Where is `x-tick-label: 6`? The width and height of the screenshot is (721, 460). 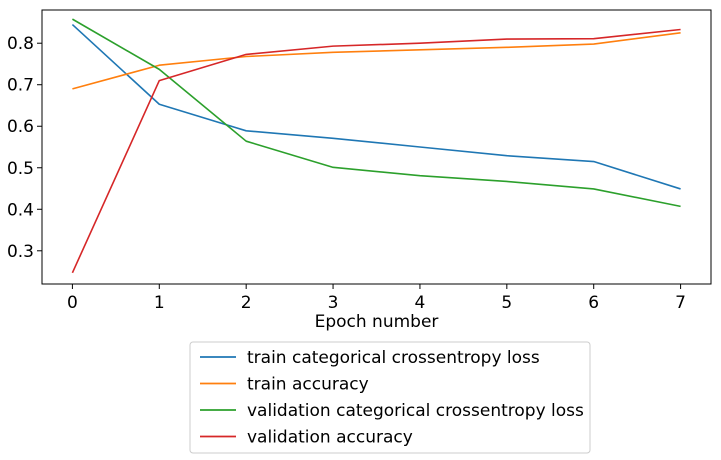
x-tick-label: 6 is located at coordinates (593, 303).